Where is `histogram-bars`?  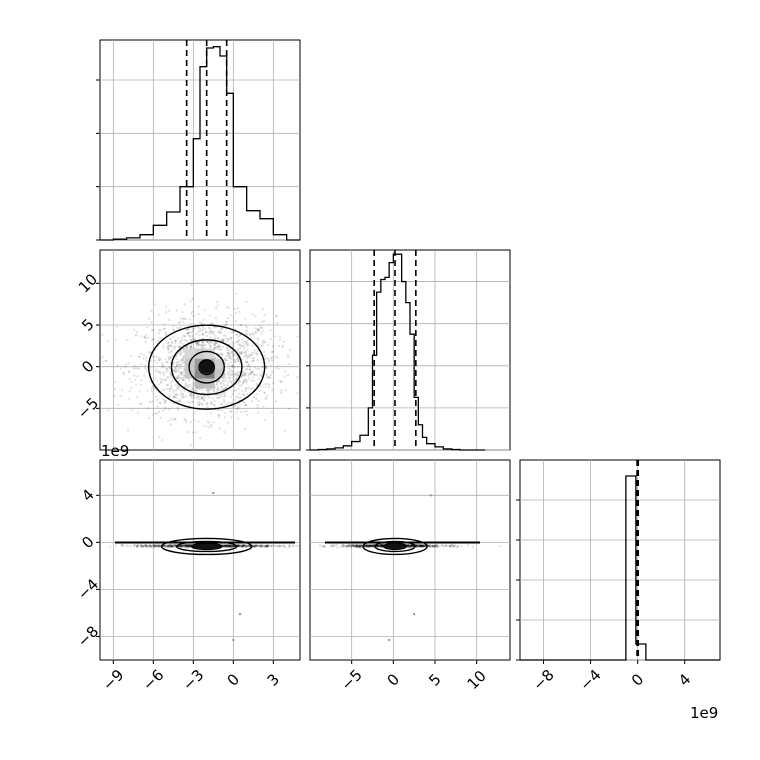
histogram-bars is located at coordinates (397, 352).